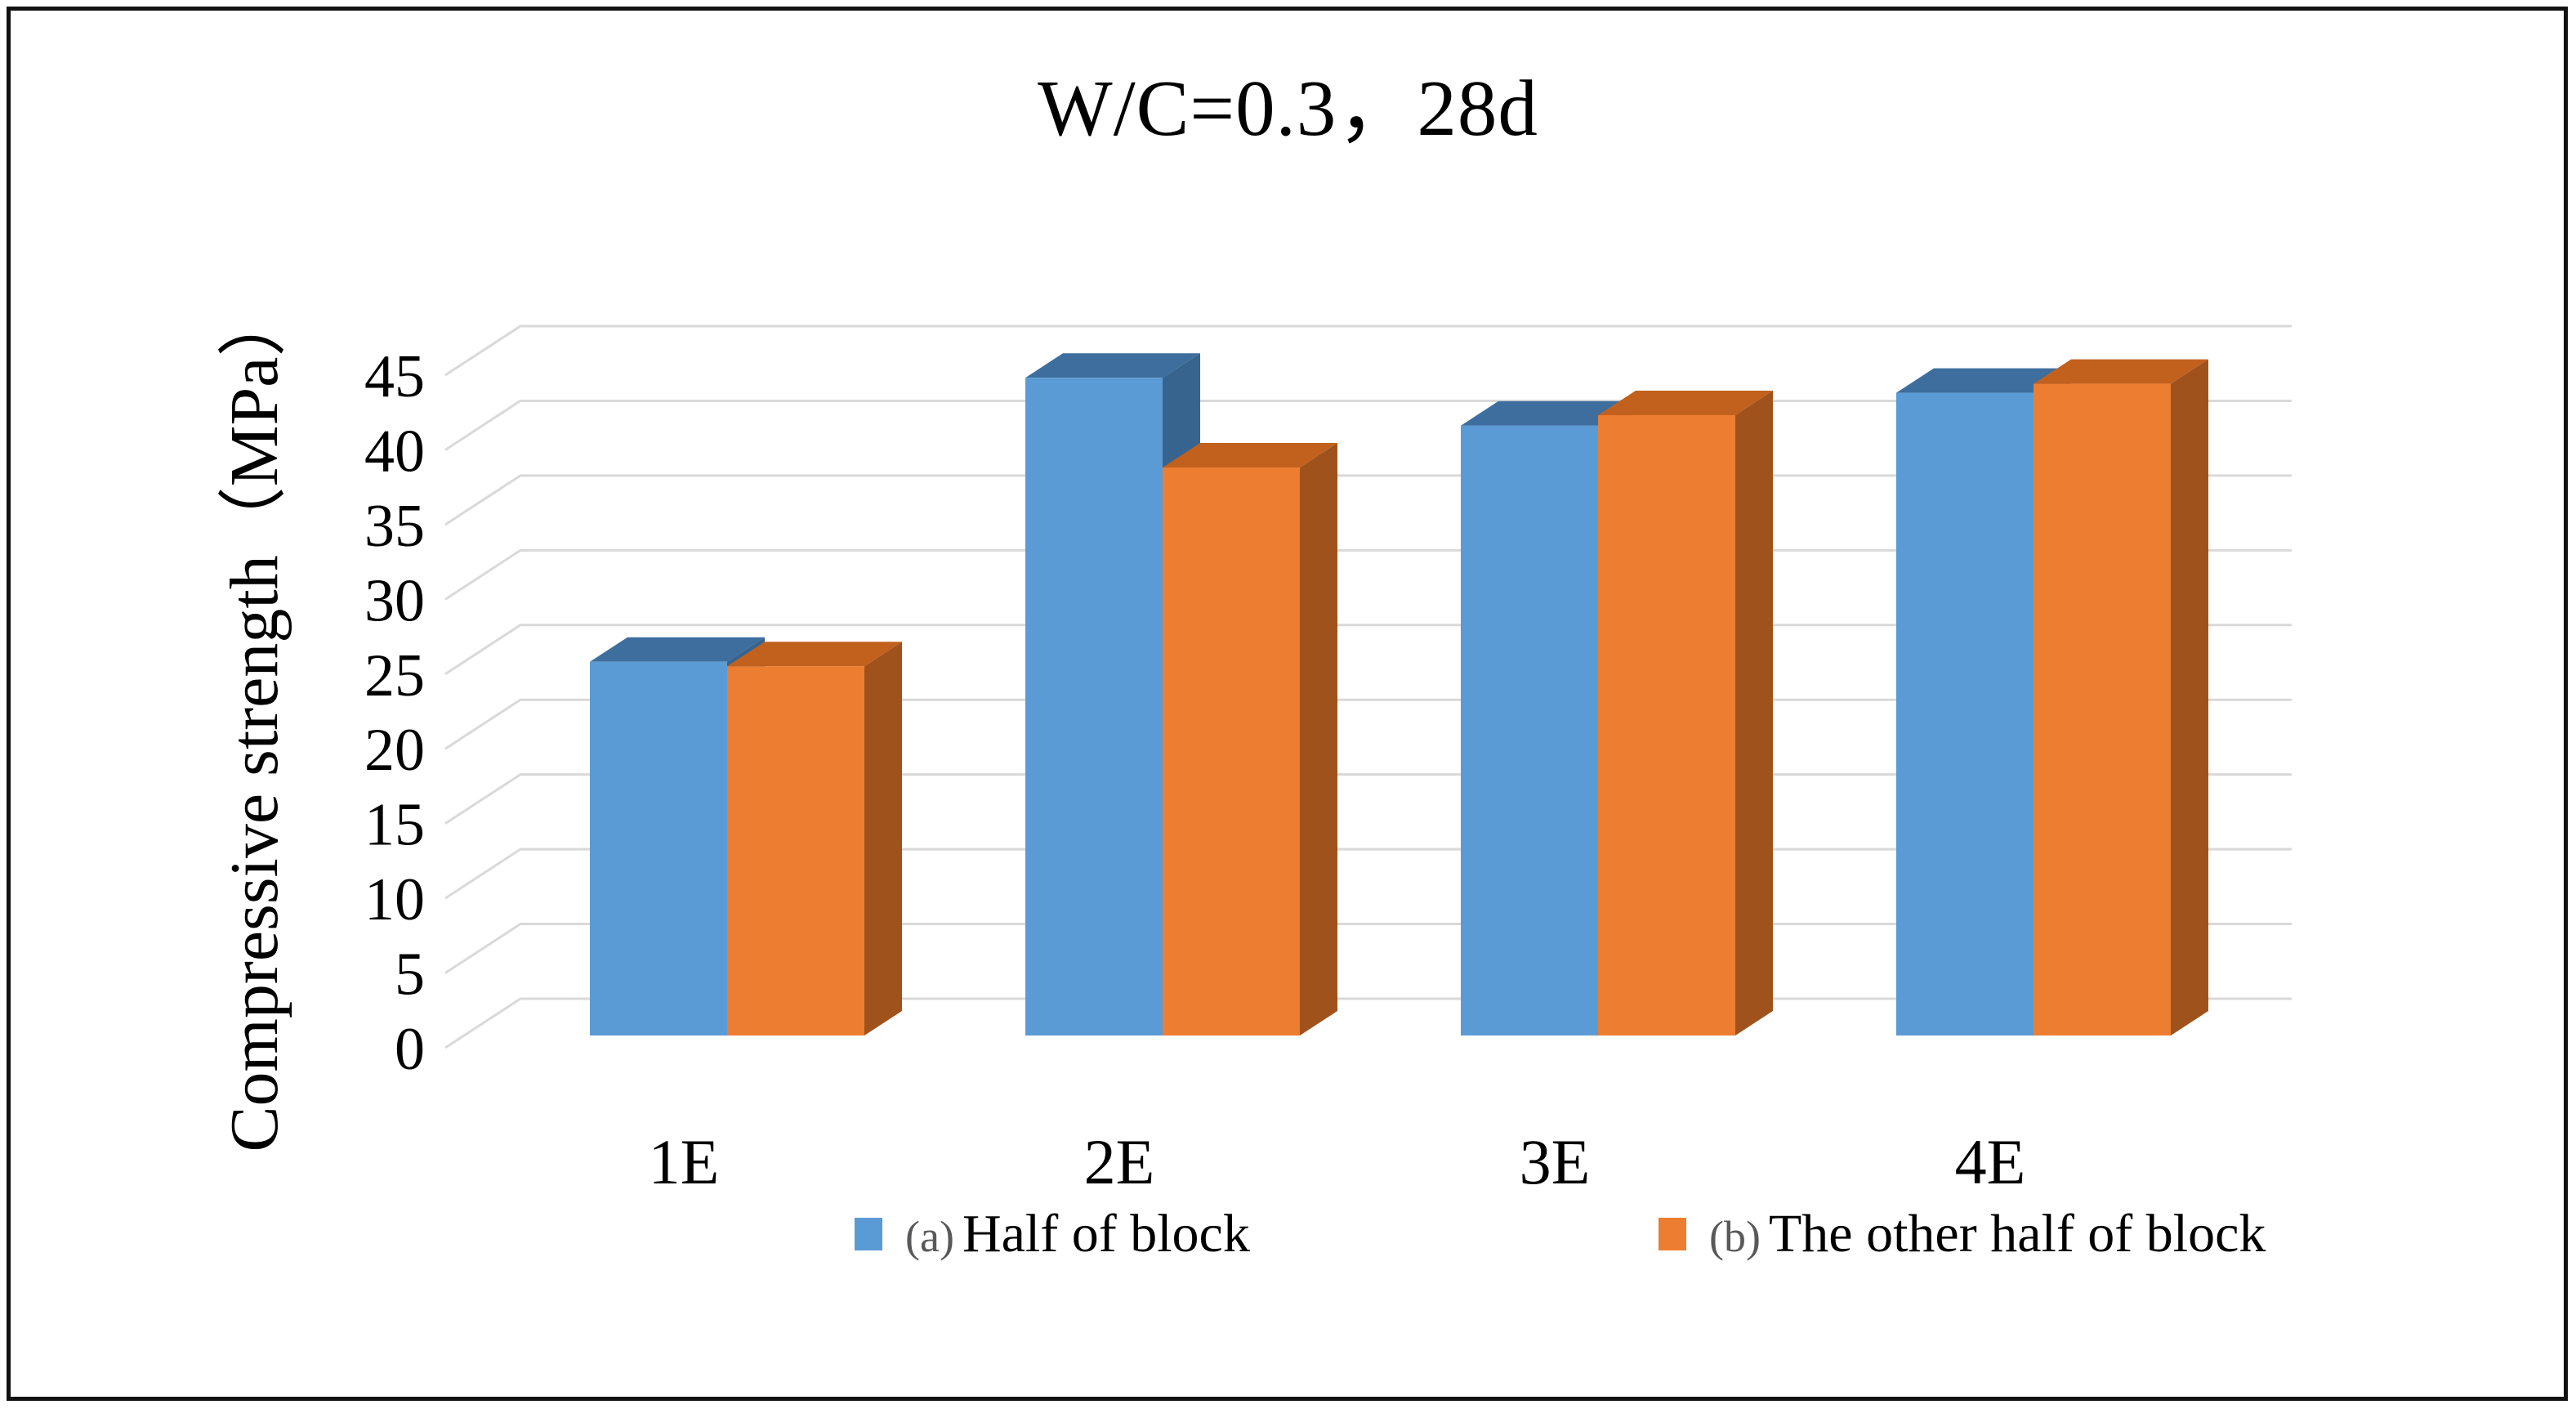 Image resolution: width=2576 pixels, height=1409 pixels. Describe the element at coordinates (410, 976) in the screenshot. I see `y-tick-label: 5` at that location.